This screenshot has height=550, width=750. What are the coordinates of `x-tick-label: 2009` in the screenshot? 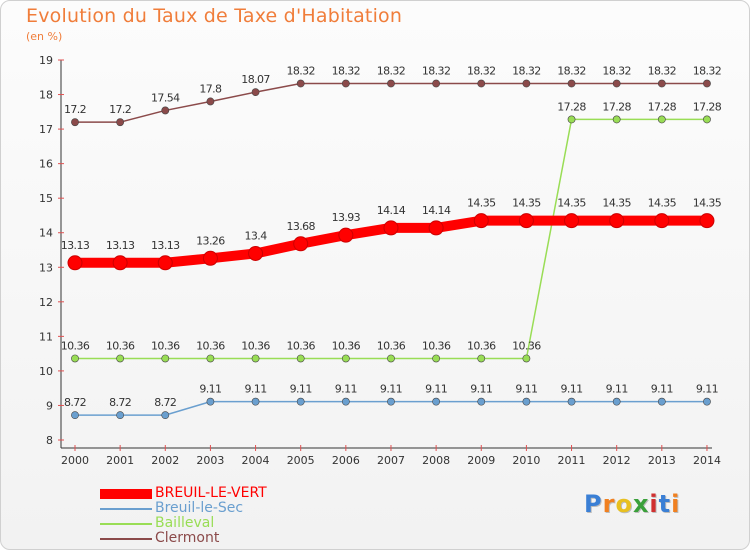 It's located at (481, 460).